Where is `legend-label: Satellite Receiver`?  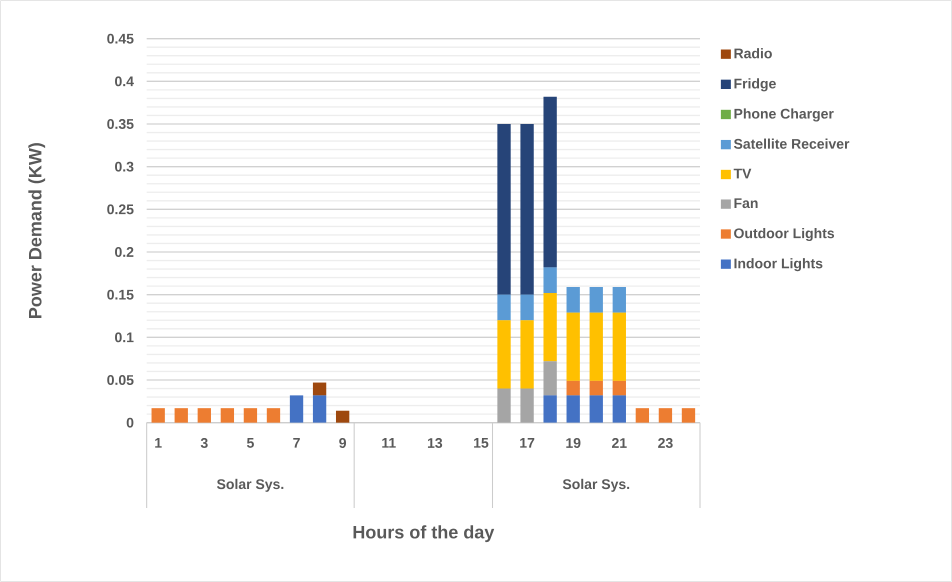
legend-label: Satellite Receiver is located at coordinates (792, 143).